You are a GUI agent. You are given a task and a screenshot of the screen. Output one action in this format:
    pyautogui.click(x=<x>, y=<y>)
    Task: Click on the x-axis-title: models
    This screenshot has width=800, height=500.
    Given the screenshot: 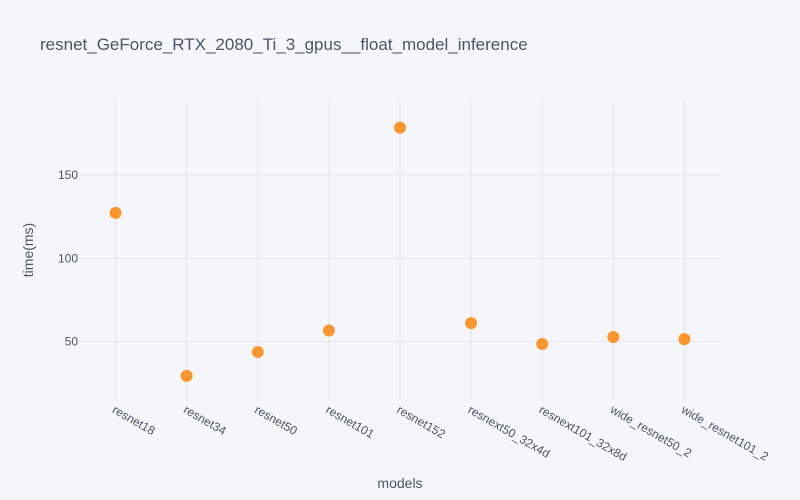 What is the action you would take?
    pyautogui.click(x=399, y=483)
    